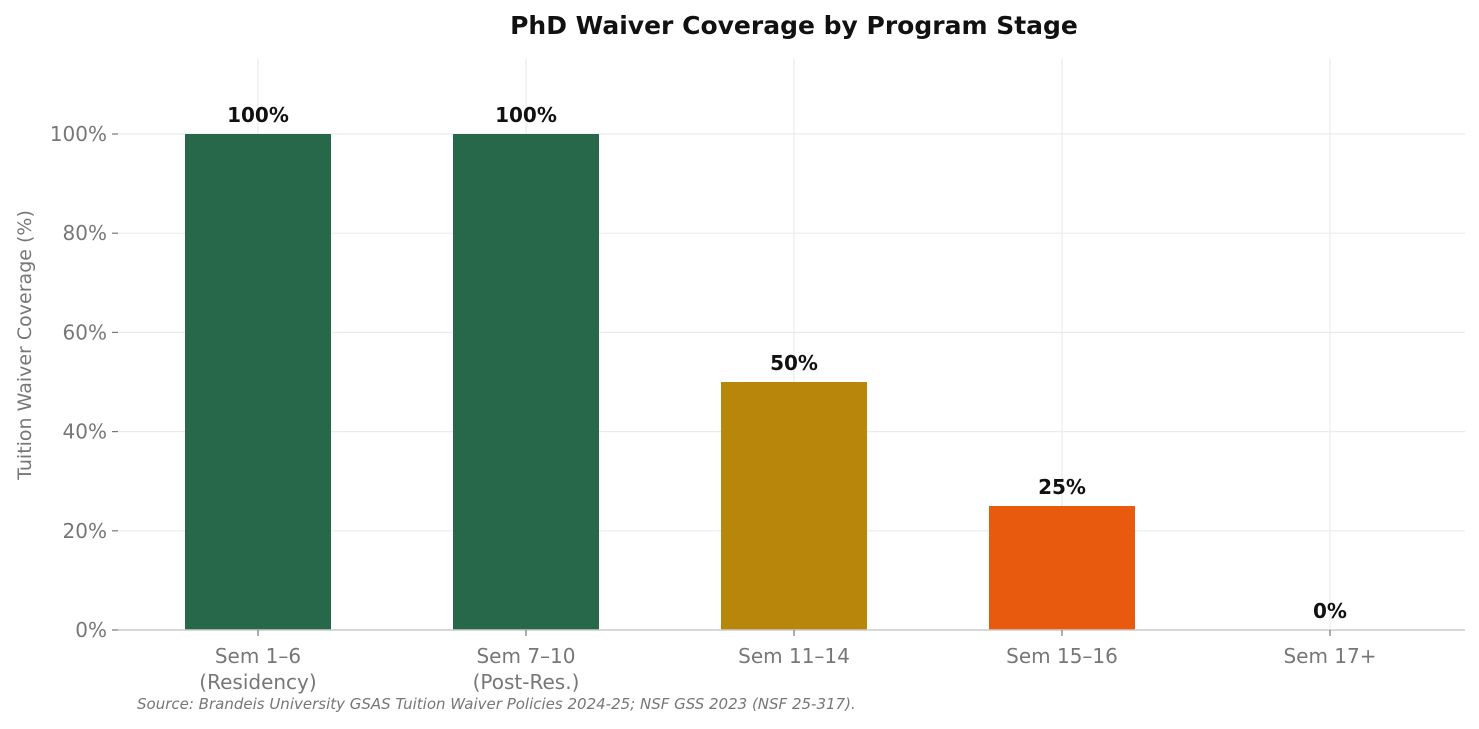 The height and width of the screenshot is (729, 1479). Describe the element at coordinates (1329, 656) in the screenshot. I see `x-tick-label: Sem 17+` at that location.